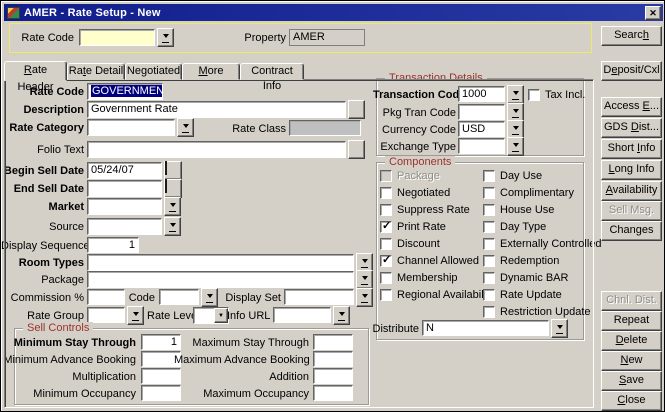 This screenshot has width=665, height=412. What do you see at coordinates (631, 341) in the screenshot?
I see `delete-button: Delete` at bounding box center [631, 341].